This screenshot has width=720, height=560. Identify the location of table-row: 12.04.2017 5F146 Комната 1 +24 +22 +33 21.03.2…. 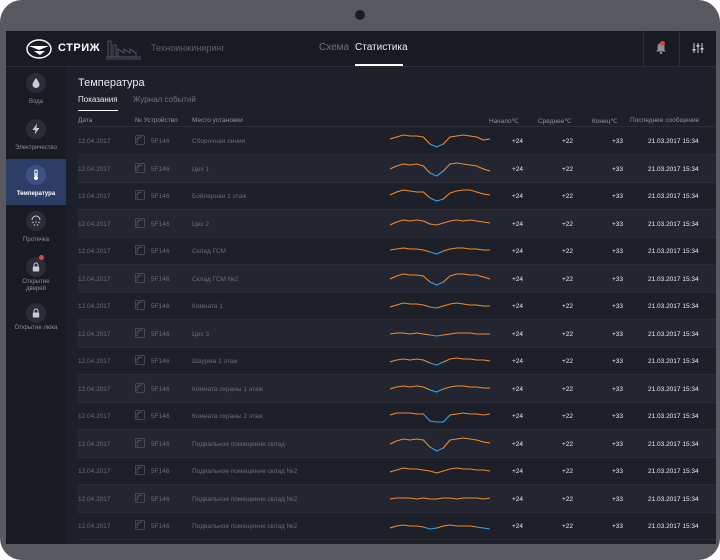
(397, 306).